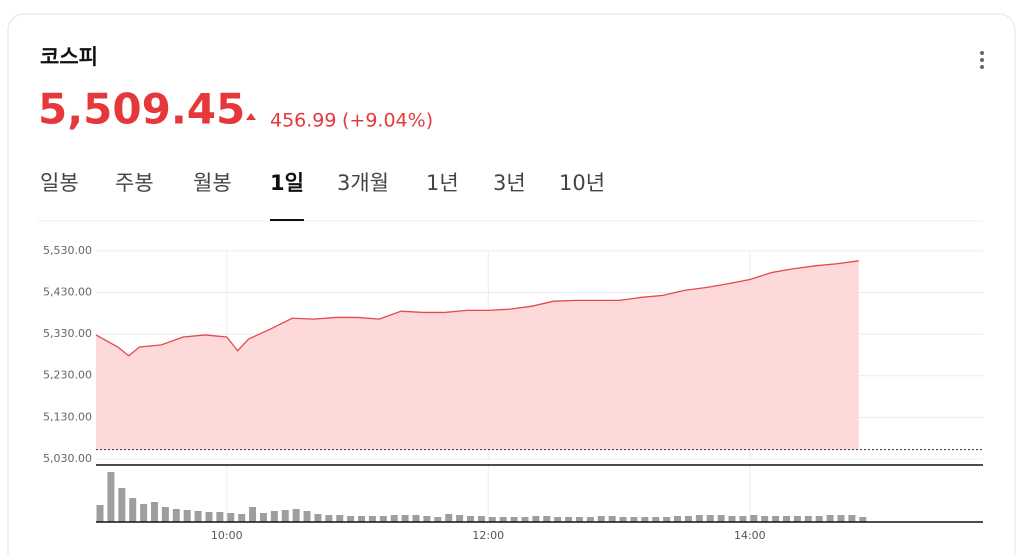 The height and width of the screenshot is (559, 1026). What do you see at coordinates (477, 308) in the screenshot?
I see `price-line` at bounding box center [477, 308].